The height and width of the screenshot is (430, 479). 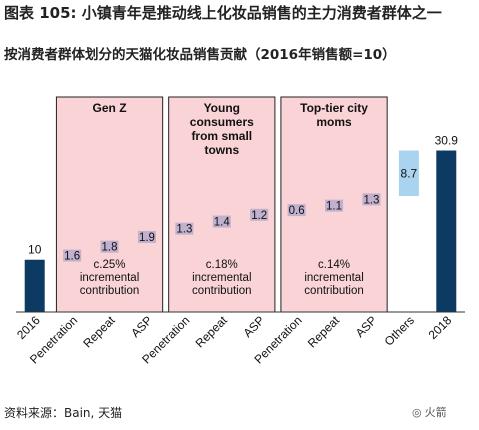 What do you see at coordinates (417, 412) in the screenshot?
I see `watermark-logo-icon: ◎` at bounding box center [417, 412].